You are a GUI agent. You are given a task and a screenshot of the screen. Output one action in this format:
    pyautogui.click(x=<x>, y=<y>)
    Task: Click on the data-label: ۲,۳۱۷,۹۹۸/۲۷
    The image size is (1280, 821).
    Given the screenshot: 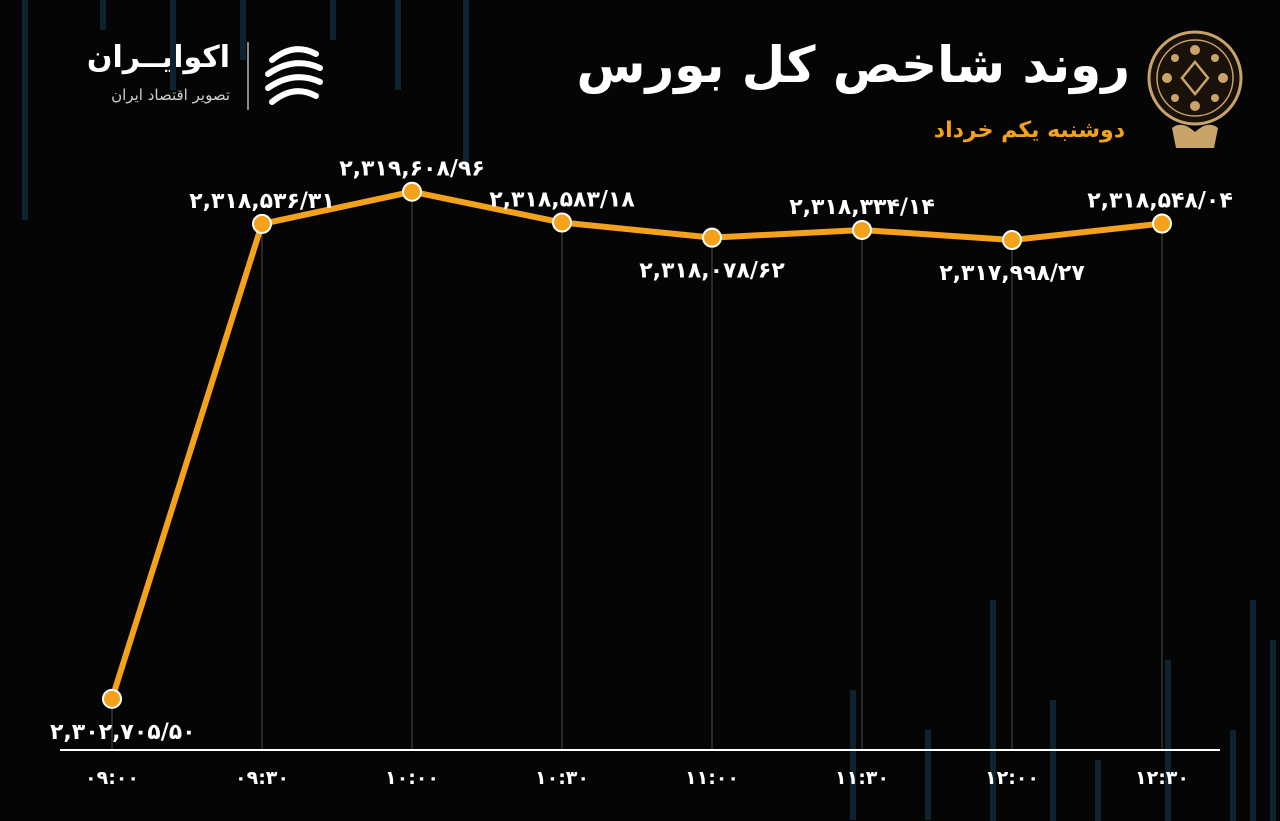 What is the action you would take?
    pyautogui.click(x=1012, y=273)
    